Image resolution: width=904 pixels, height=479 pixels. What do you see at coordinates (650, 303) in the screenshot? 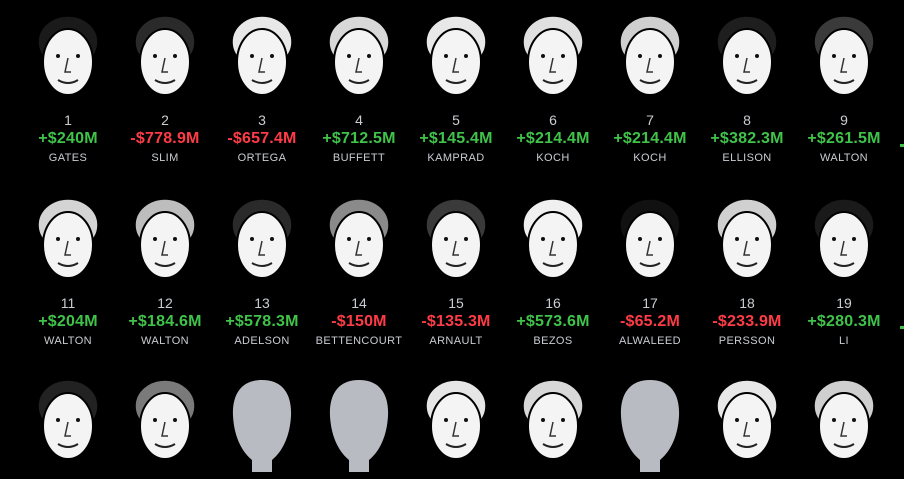
I see `rank-number: 17` at bounding box center [650, 303].